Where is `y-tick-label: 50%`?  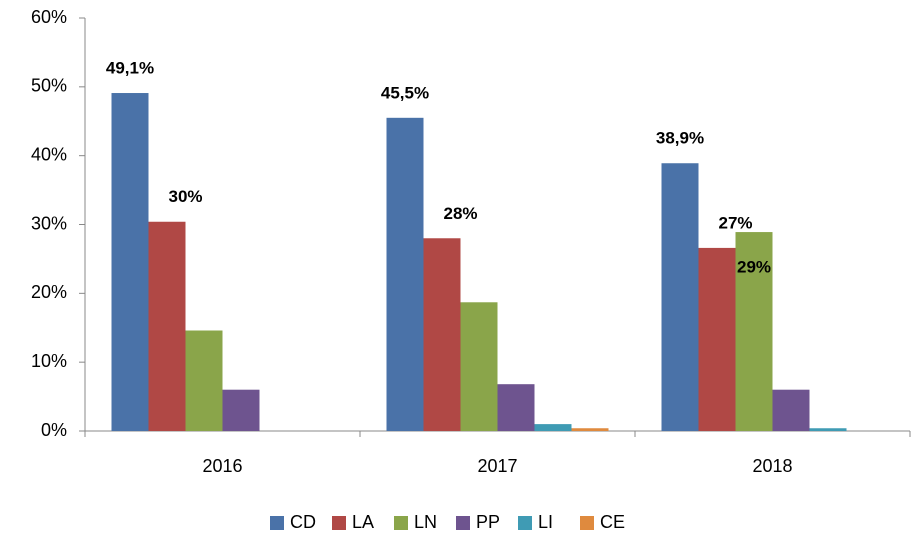
y-tick-label: 50% is located at coordinates (49, 86).